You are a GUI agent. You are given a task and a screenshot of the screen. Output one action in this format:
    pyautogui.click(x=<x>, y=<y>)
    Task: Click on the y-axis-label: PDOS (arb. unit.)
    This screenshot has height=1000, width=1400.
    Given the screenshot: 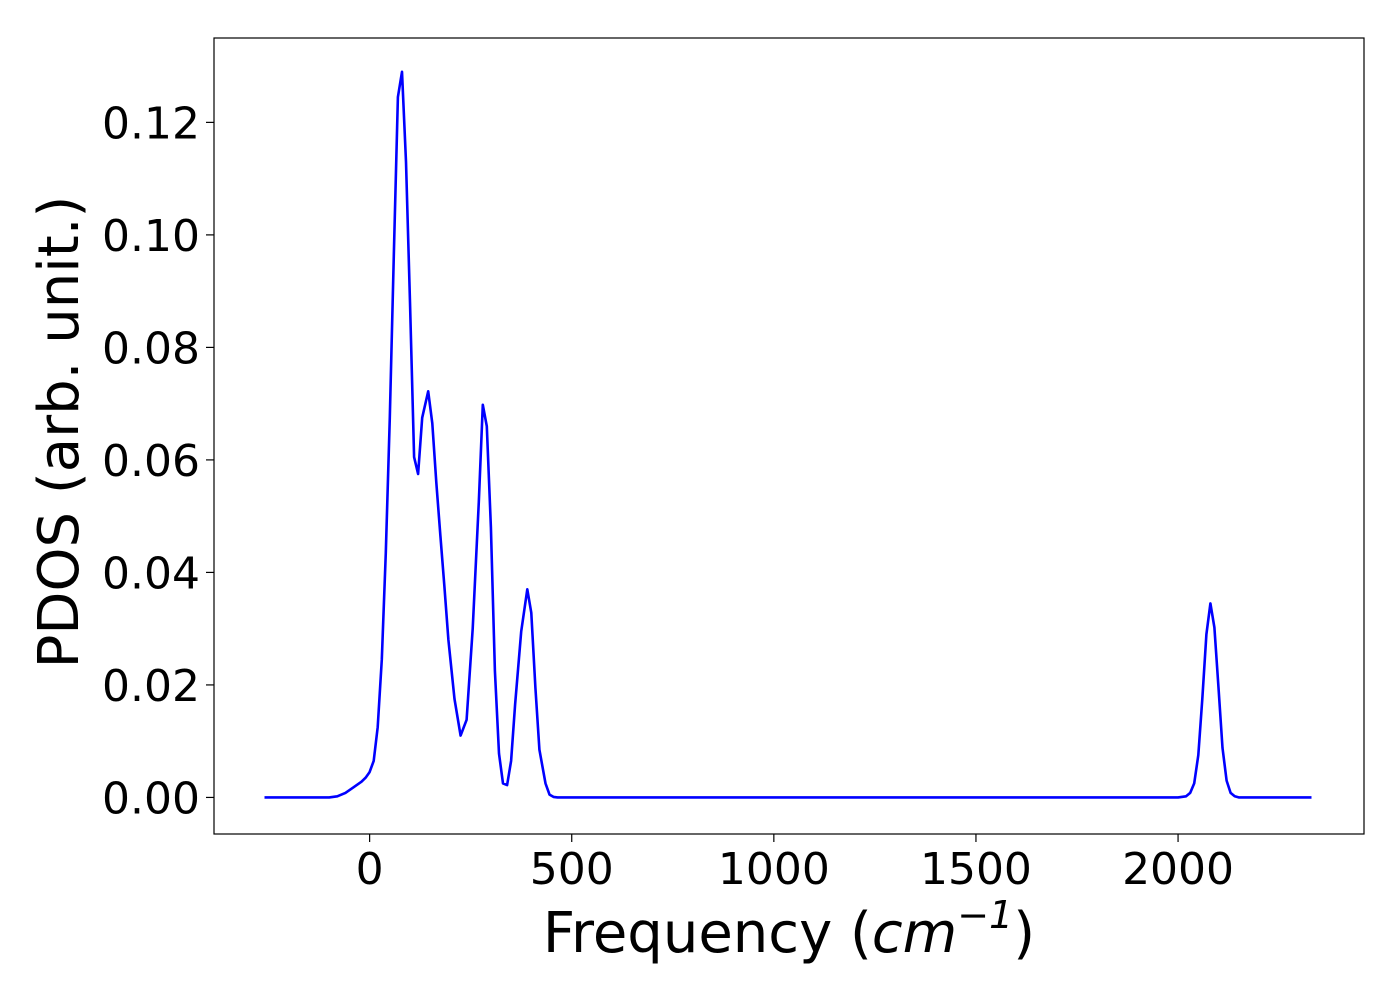 What is the action you would take?
    pyautogui.click(x=59, y=432)
    